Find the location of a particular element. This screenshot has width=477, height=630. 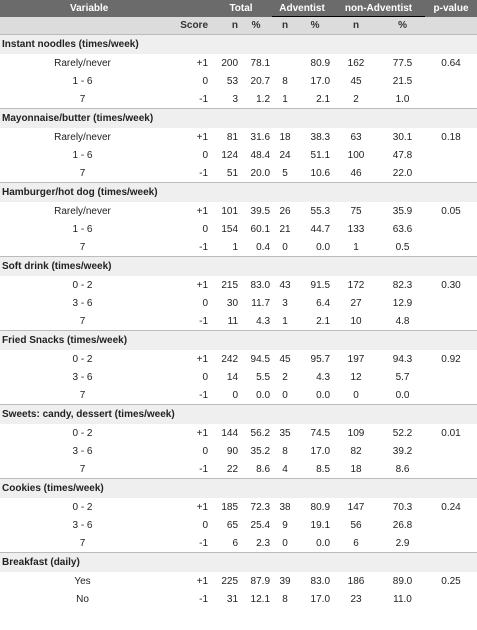

data-cell: 39 is located at coordinates (285, 581).